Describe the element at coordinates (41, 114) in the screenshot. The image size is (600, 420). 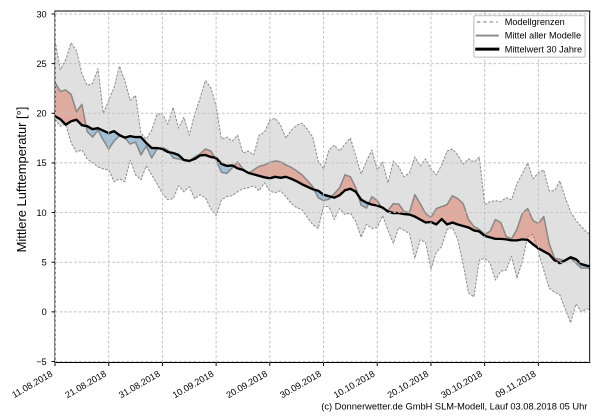
I see `svg-text: 20` at that location.